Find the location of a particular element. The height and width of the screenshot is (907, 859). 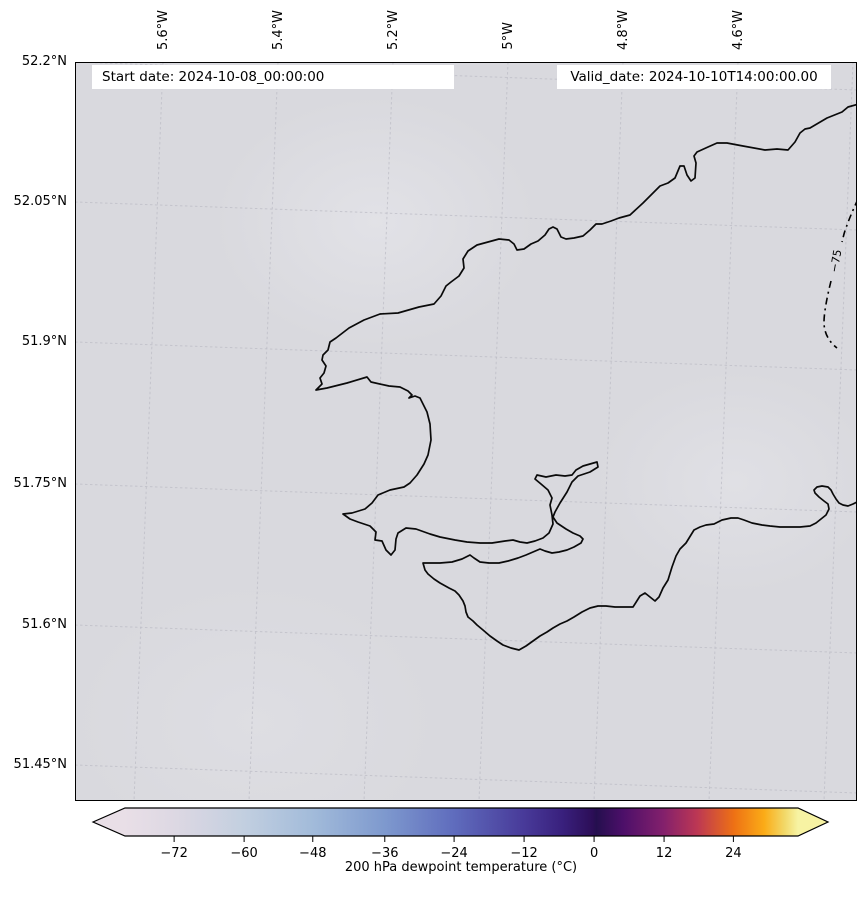

colorbar-tick-label: −24 is located at coordinates (453, 853).